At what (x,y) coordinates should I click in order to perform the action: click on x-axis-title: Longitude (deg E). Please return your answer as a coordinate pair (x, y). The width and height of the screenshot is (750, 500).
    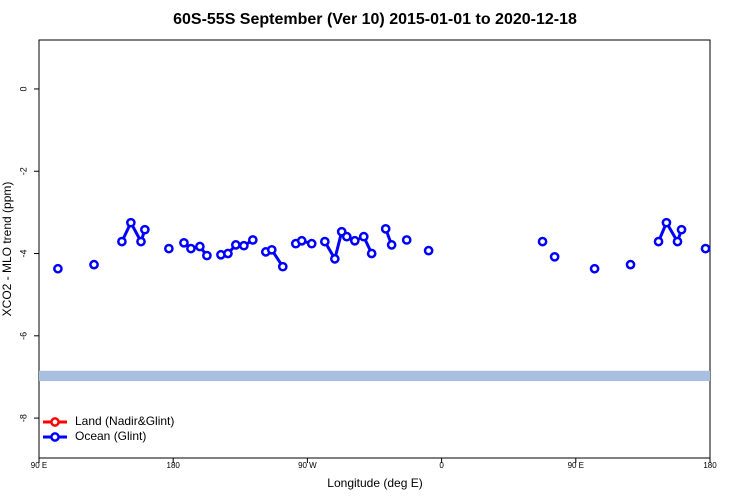
    Looking at the image, I should click on (374, 483).